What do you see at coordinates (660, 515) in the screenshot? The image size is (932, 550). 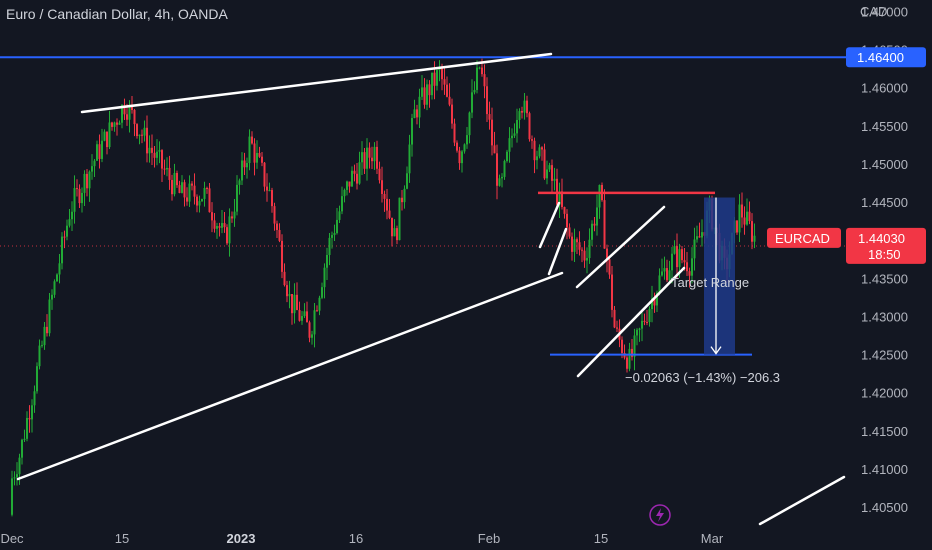 I see `lightning-icon` at bounding box center [660, 515].